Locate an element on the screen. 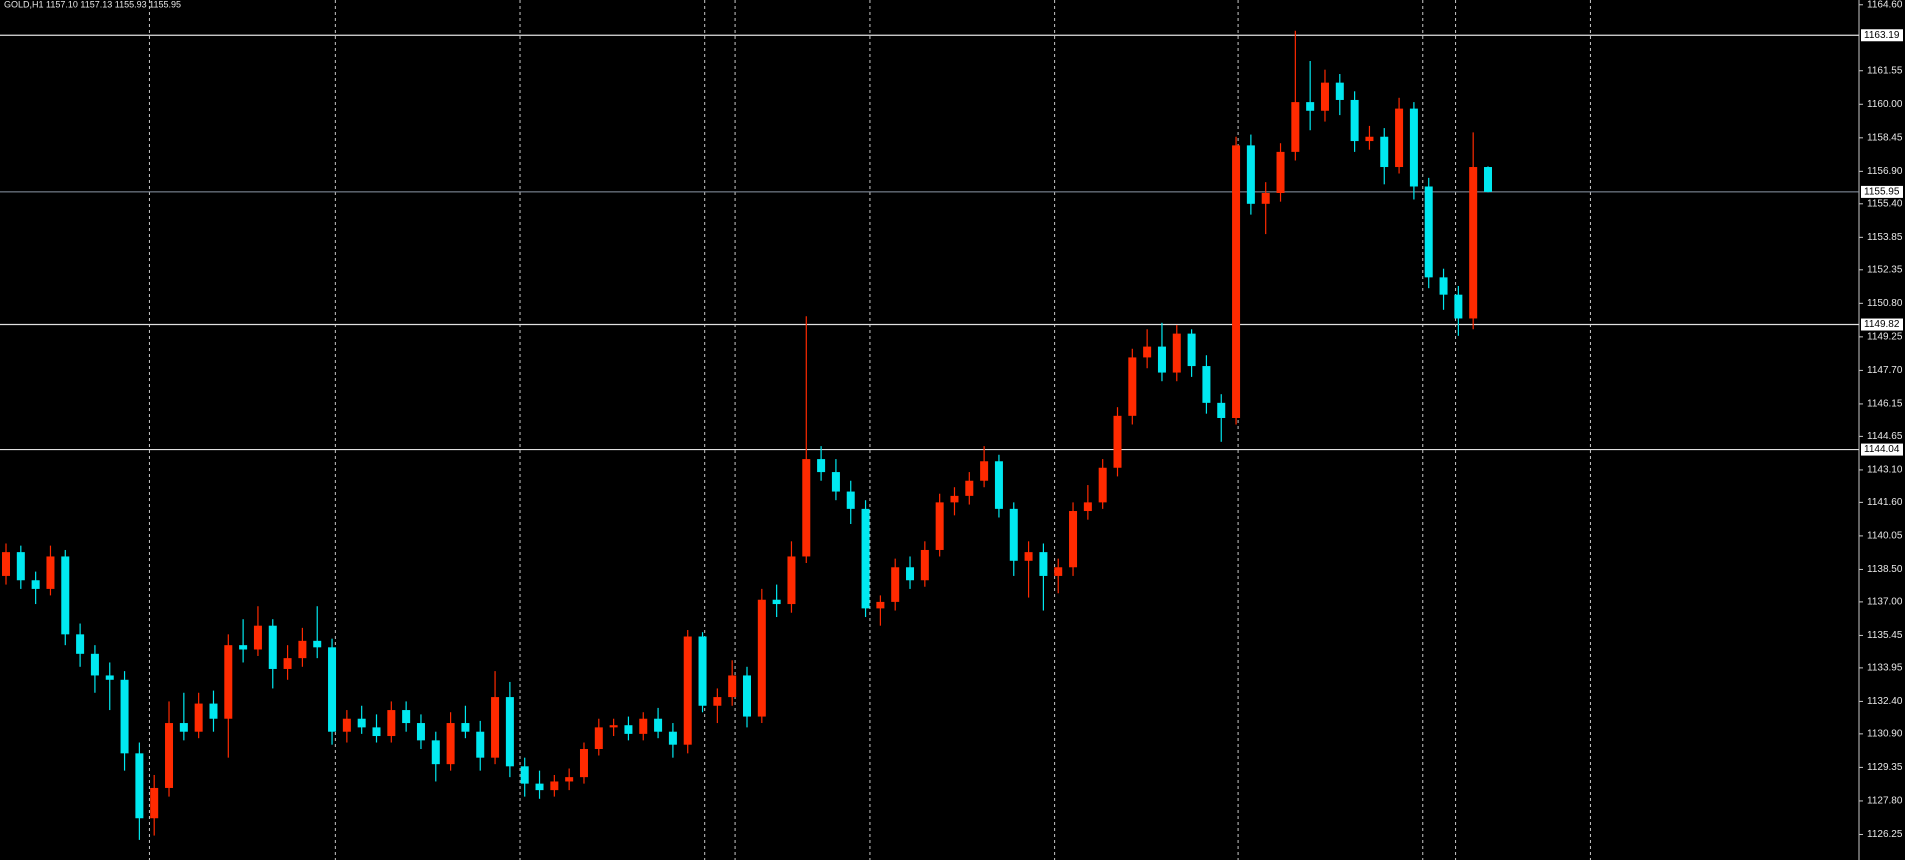  level-label: 1144.04 is located at coordinates (1882, 449).